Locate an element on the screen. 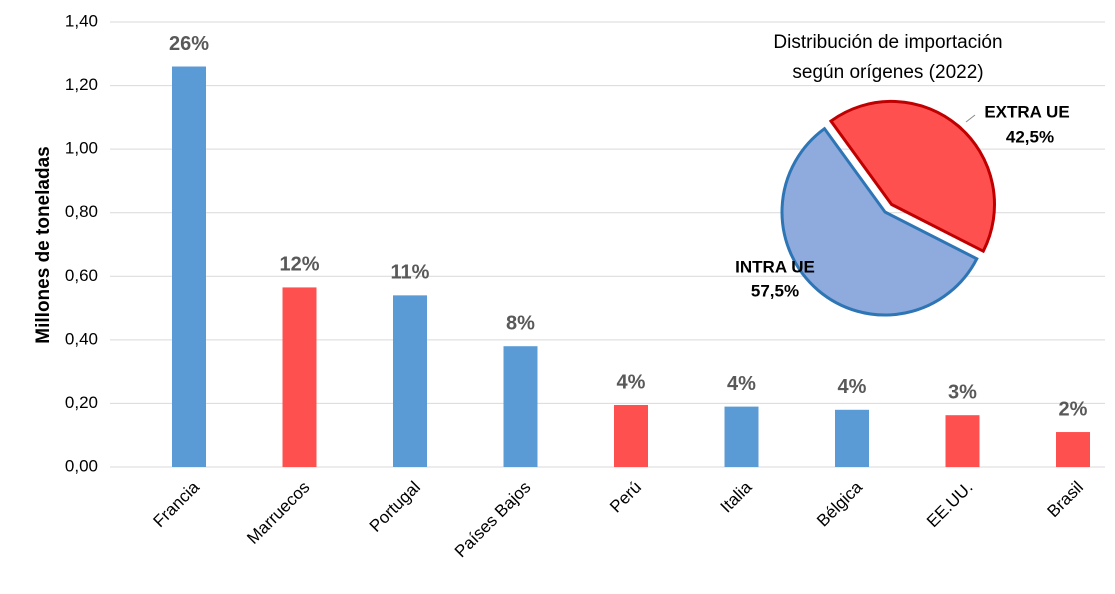 The height and width of the screenshot is (594, 1115). x-tick-label: Perú is located at coordinates (625, 497).